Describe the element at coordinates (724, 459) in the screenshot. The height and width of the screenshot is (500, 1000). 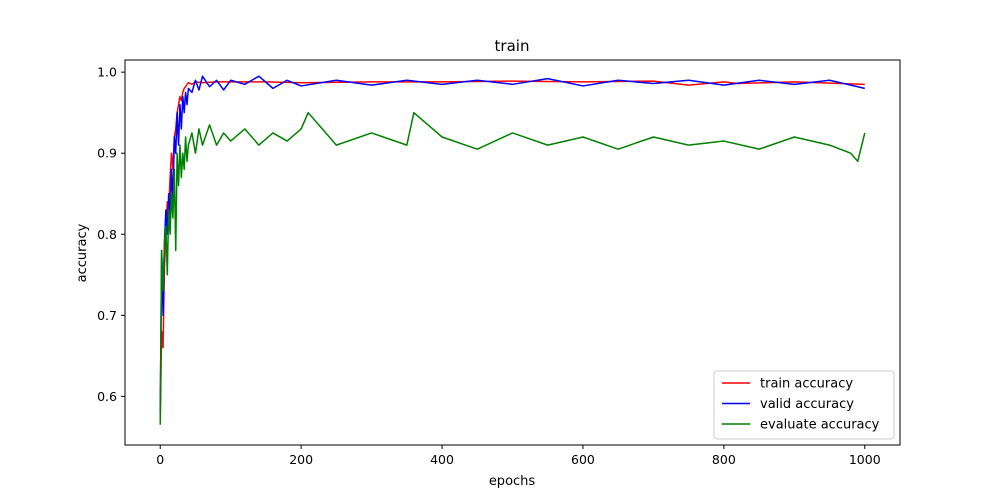
I see `x-tick-label: 800` at that location.